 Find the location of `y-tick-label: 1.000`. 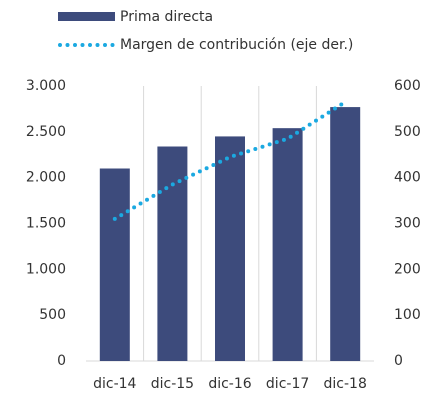

y-tick-label: 1.000 is located at coordinates (46, 269).